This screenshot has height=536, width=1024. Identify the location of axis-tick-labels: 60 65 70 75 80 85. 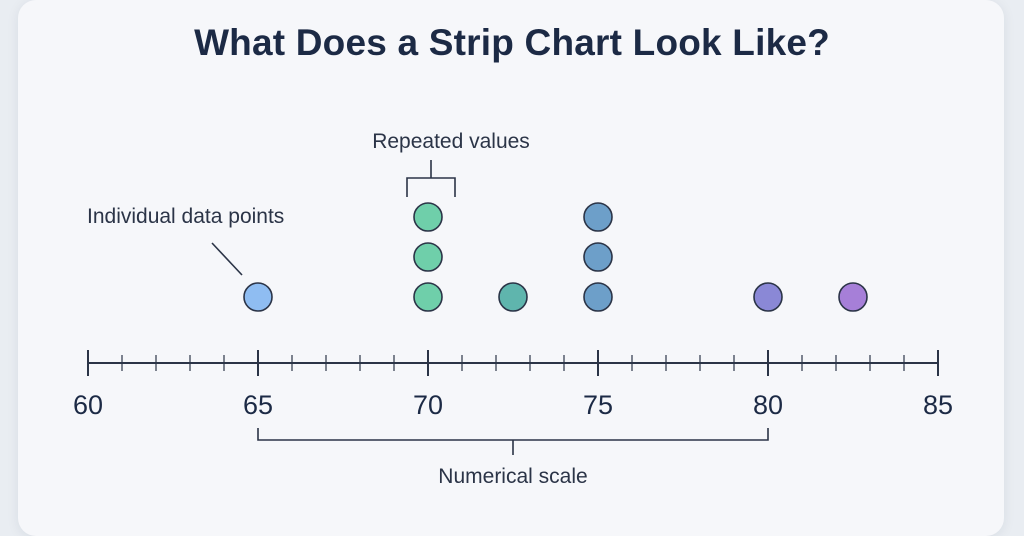
(513, 405).